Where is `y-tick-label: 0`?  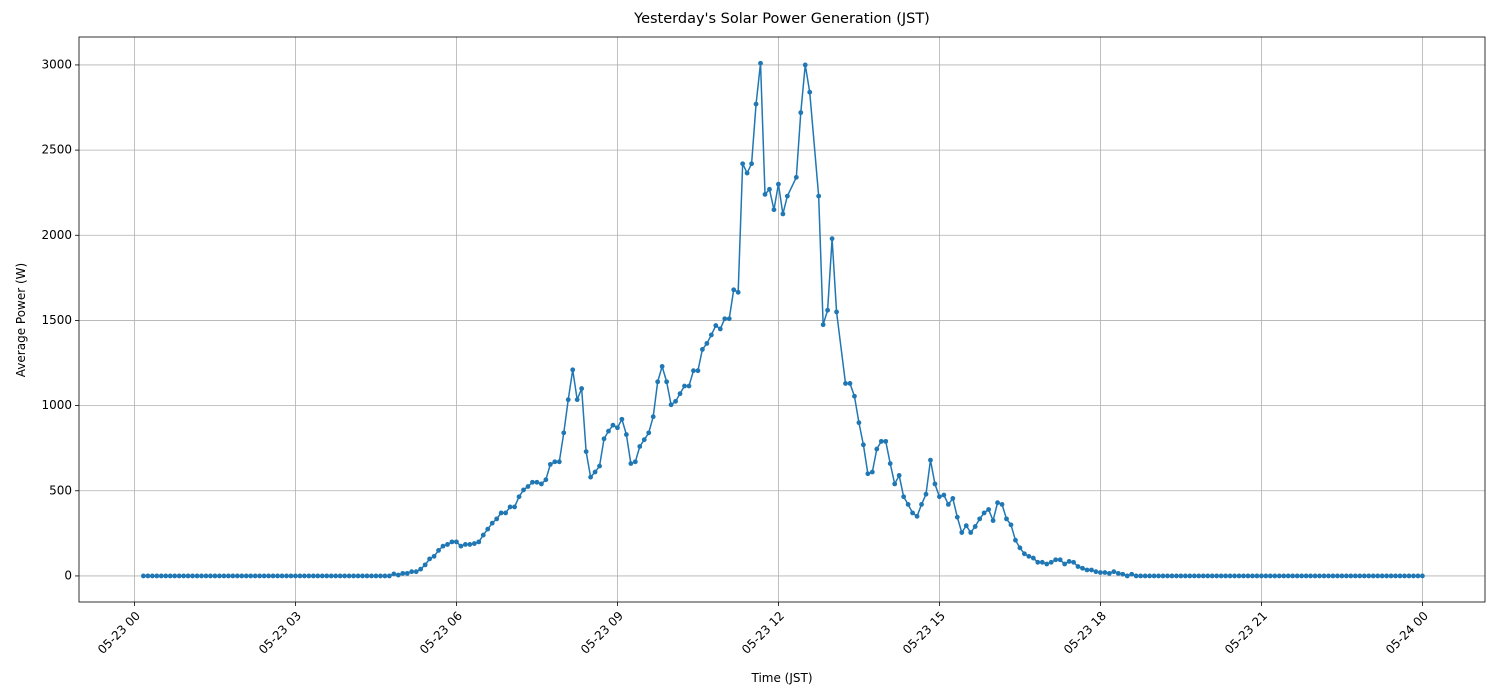 y-tick-label: 0 is located at coordinates (68, 575).